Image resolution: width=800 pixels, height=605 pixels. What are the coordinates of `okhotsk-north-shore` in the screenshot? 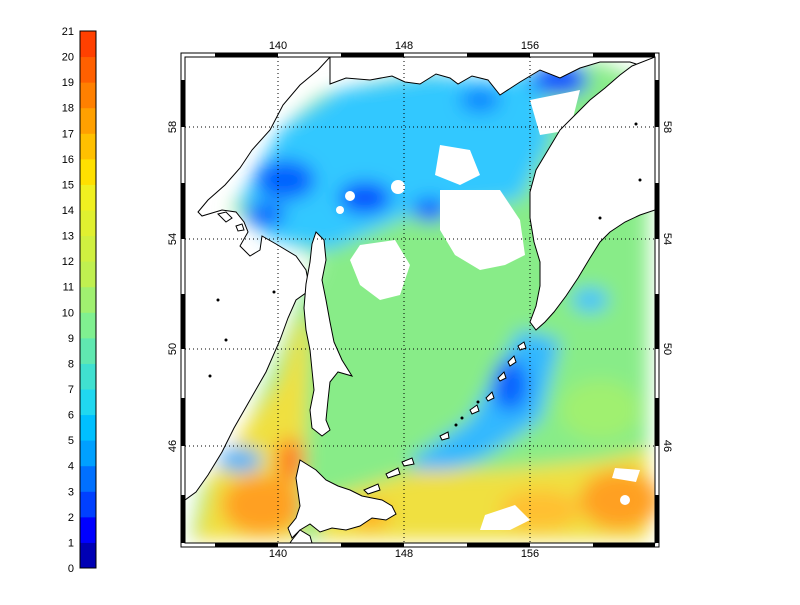 It's located at (492, 76).